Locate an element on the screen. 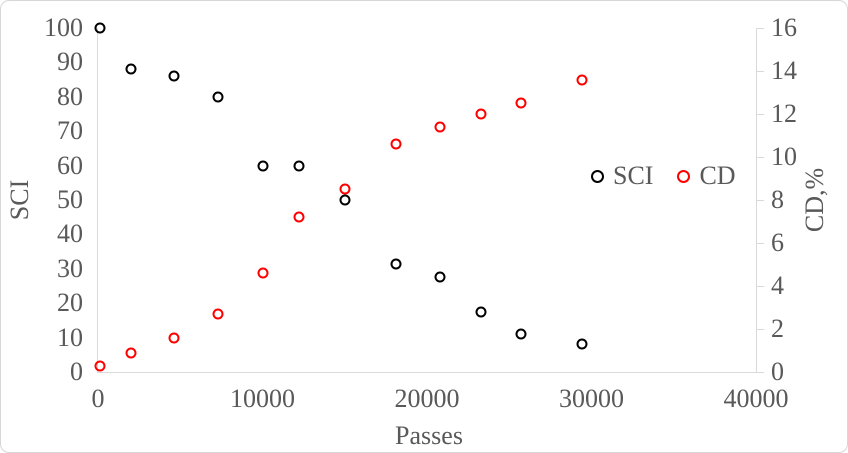  left-axis-tick-label: 30 is located at coordinates (70, 268).